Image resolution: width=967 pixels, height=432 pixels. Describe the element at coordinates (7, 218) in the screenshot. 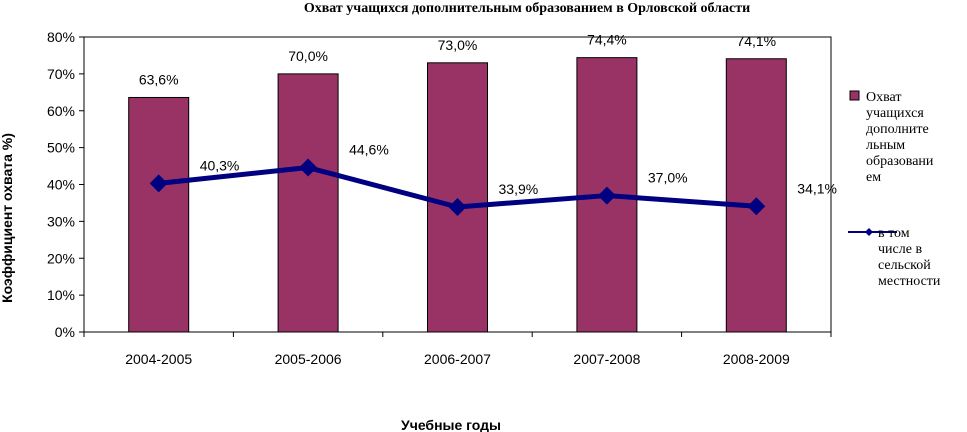

I see `y-axis-title: Коэффициент охвата %)` at that location.